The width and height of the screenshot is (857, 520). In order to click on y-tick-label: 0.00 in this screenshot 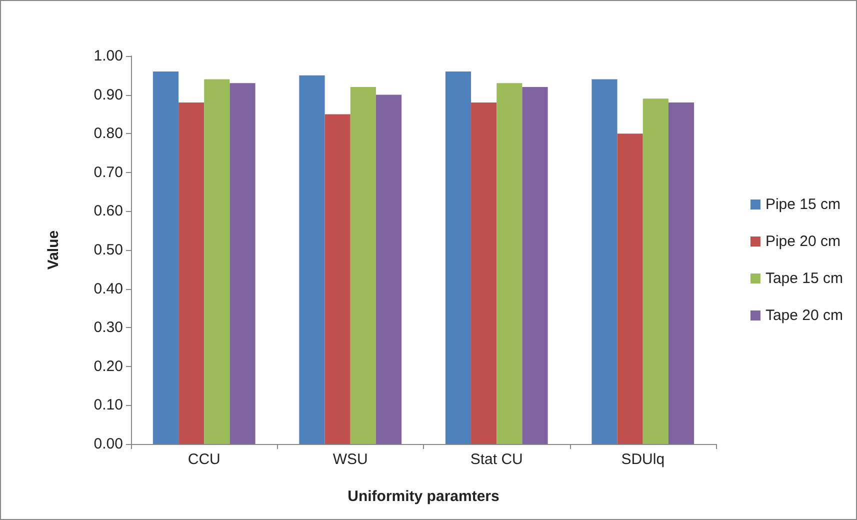, I will do `click(108, 444)`.